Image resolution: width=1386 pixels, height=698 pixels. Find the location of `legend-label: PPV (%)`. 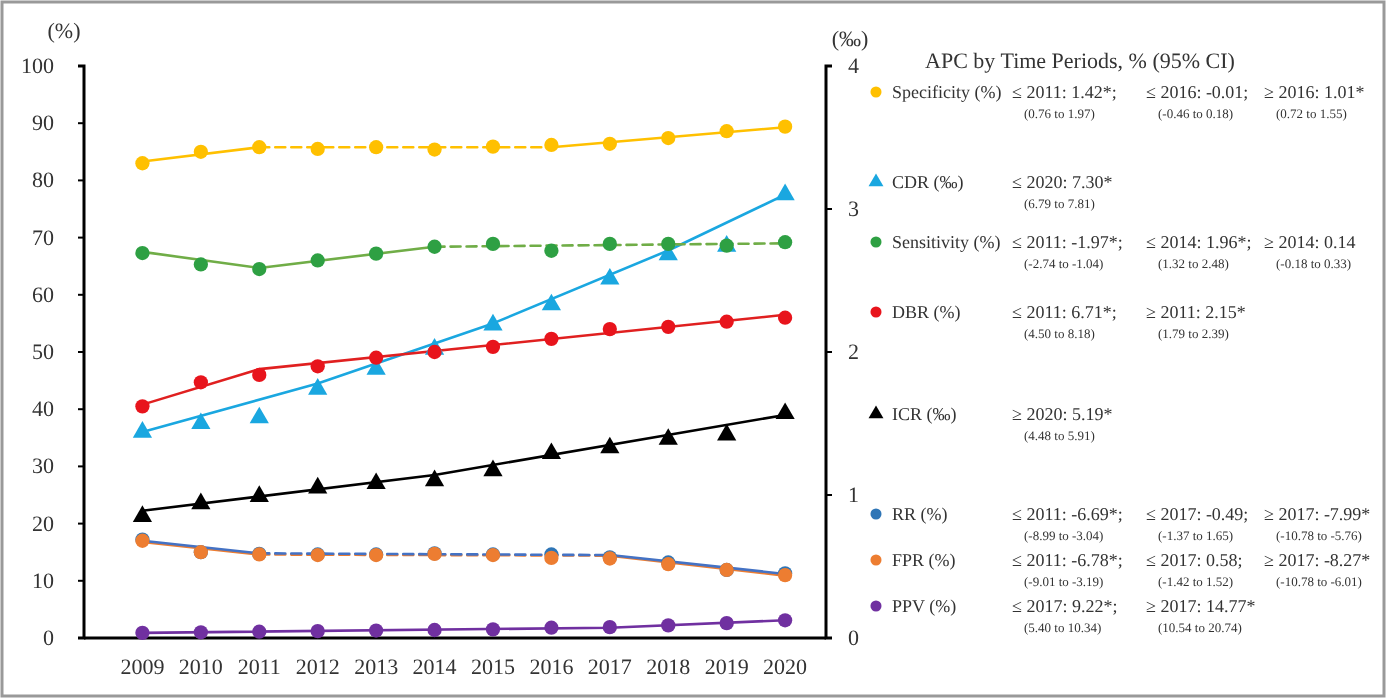

legend-label: PPV (%) is located at coordinates (924, 606).